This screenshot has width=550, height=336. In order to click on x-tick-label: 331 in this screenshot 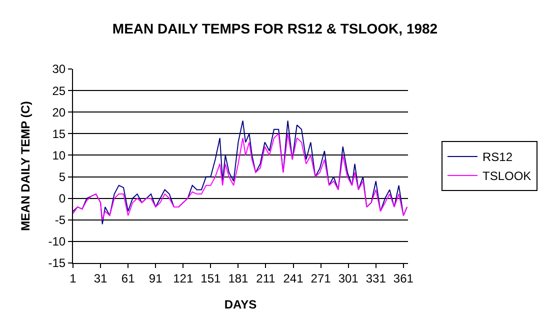, I will do `click(376, 278)`.